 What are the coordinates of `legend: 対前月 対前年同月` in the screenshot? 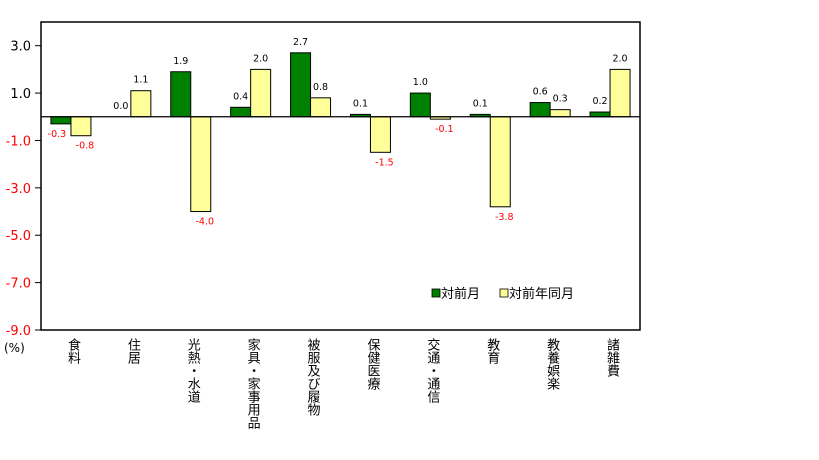 It's located at (502, 294).